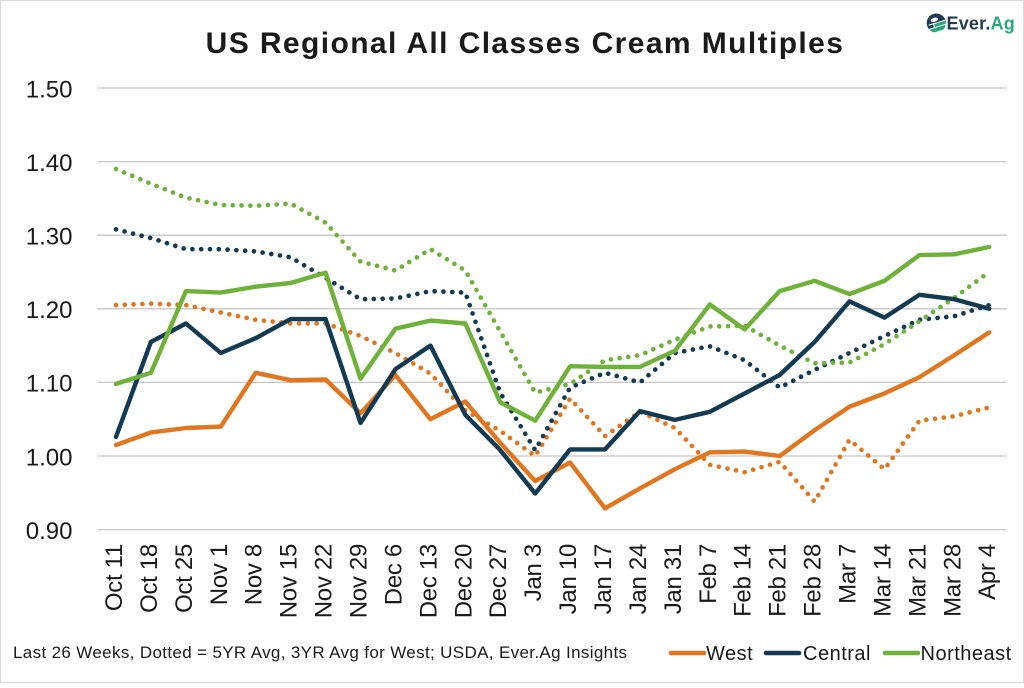 Image resolution: width=1024 pixels, height=688 pixels. What do you see at coordinates (49, 384) in the screenshot?
I see `svg-text: 1.10` at bounding box center [49, 384].